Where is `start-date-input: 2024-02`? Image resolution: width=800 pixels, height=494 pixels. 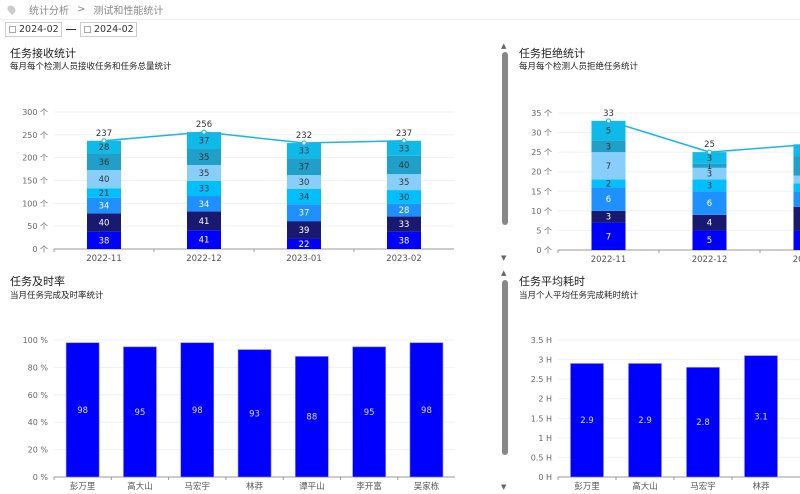
start-date-input: 2024-02 is located at coordinates (33, 29).